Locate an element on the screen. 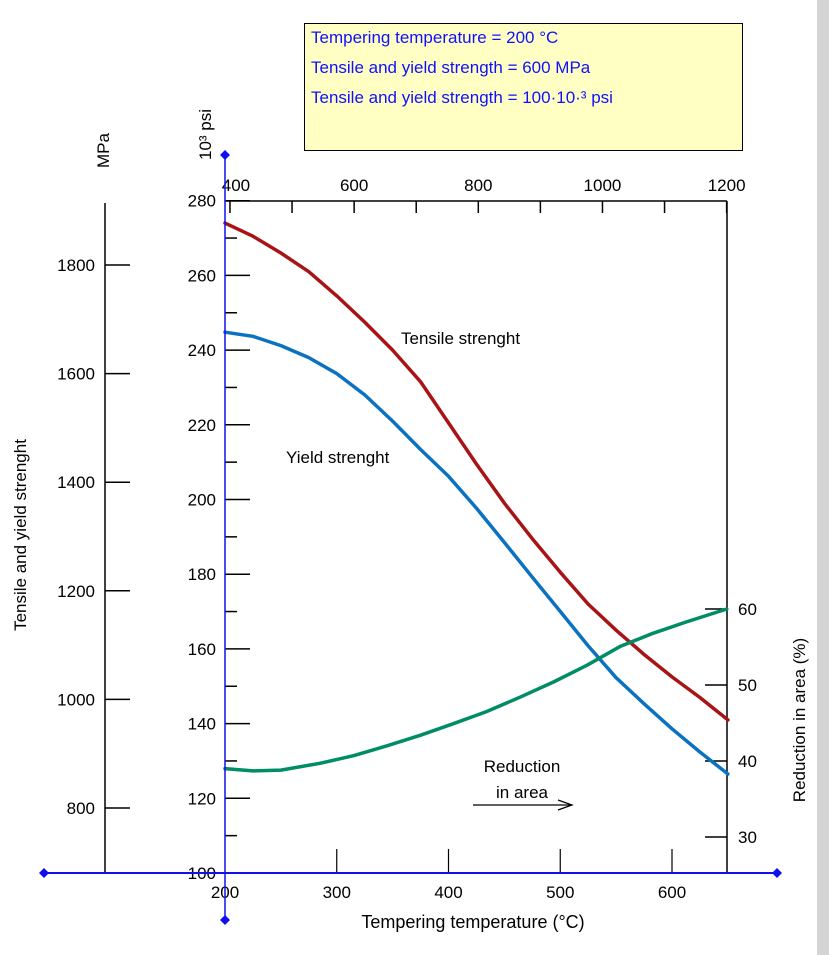 This screenshot has width=829, height=955. psi-axis-tick-label: 240 is located at coordinates (202, 350).